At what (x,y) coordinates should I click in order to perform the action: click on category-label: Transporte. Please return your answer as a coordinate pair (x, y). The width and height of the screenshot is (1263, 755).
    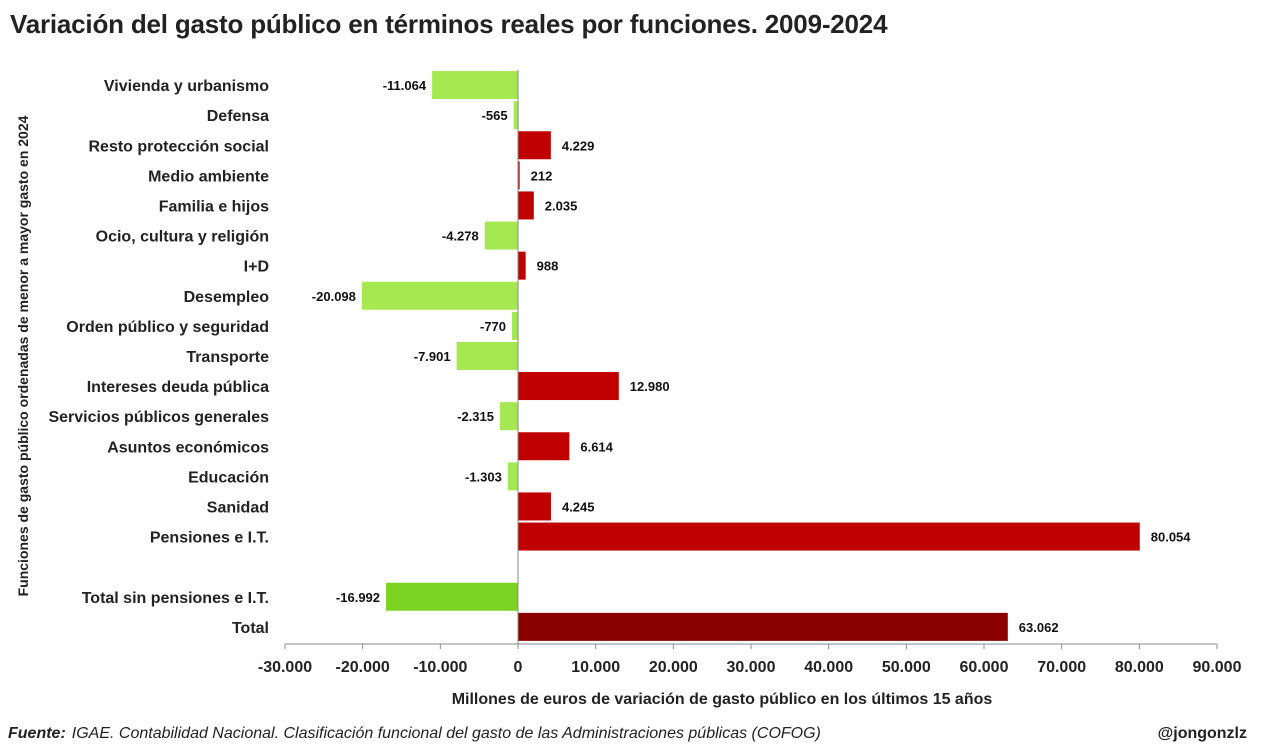
    Looking at the image, I should click on (227, 357).